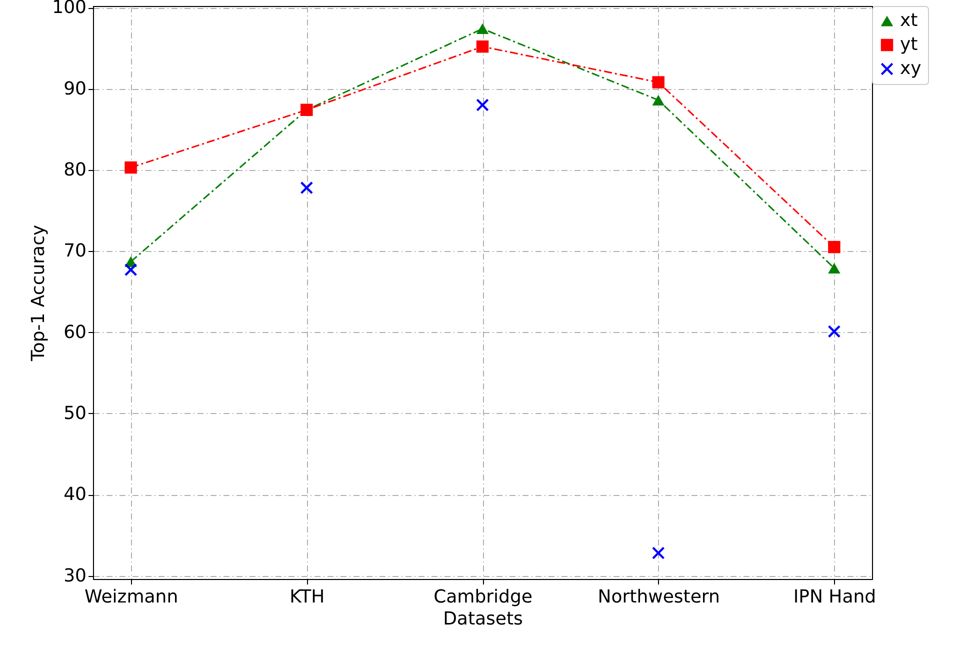 The width and height of the screenshot is (972, 652). What do you see at coordinates (69, 9) in the screenshot?
I see `y-tick-label: 100` at bounding box center [69, 9].